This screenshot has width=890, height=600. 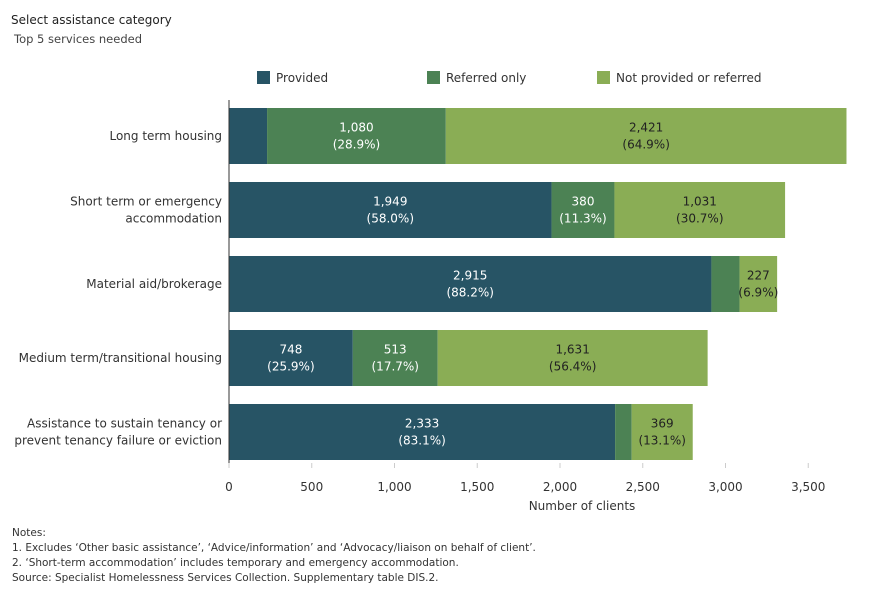 I want to click on legend-label: Not provided or referred, so click(x=688, y=78).